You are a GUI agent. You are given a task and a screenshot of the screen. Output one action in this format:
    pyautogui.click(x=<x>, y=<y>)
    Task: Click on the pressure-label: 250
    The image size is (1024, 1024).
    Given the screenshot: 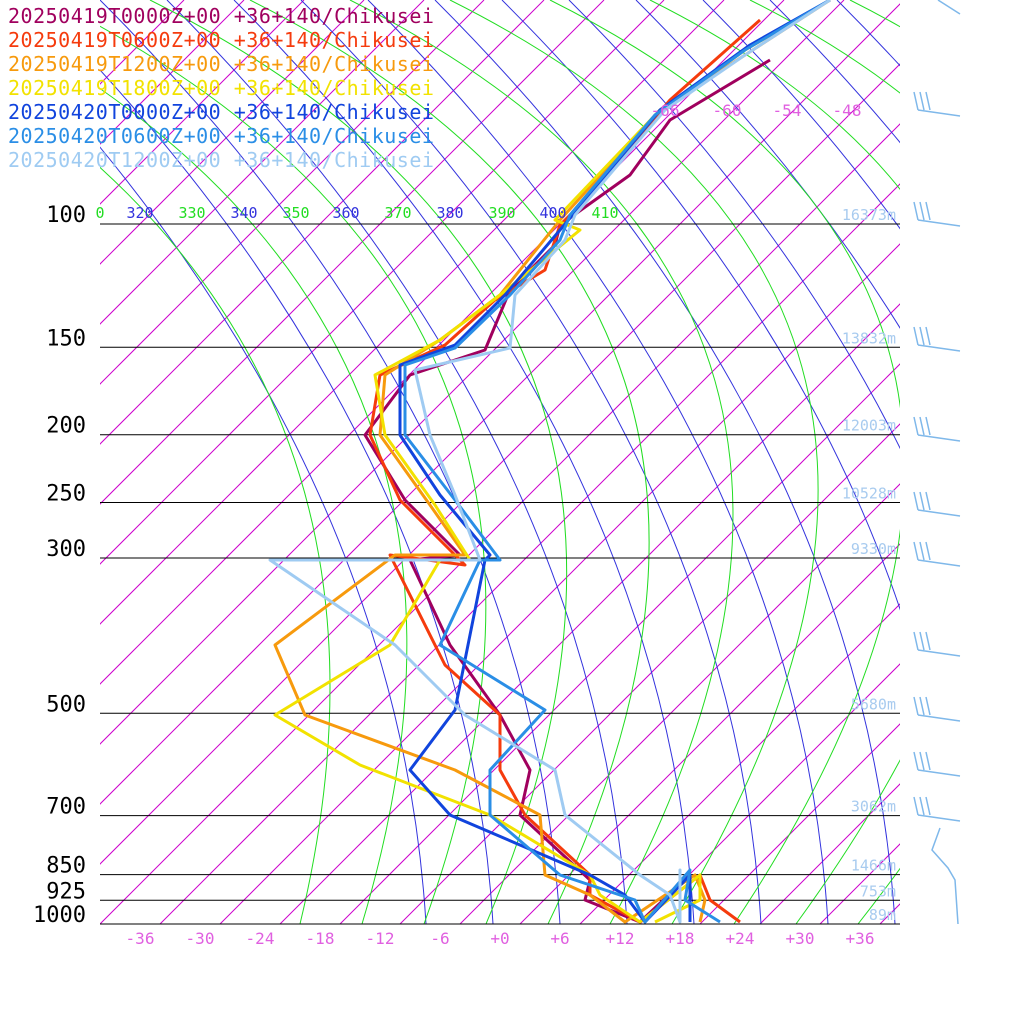 What is the action you would take?
    pyautogui.click(x=66, y=494)
    